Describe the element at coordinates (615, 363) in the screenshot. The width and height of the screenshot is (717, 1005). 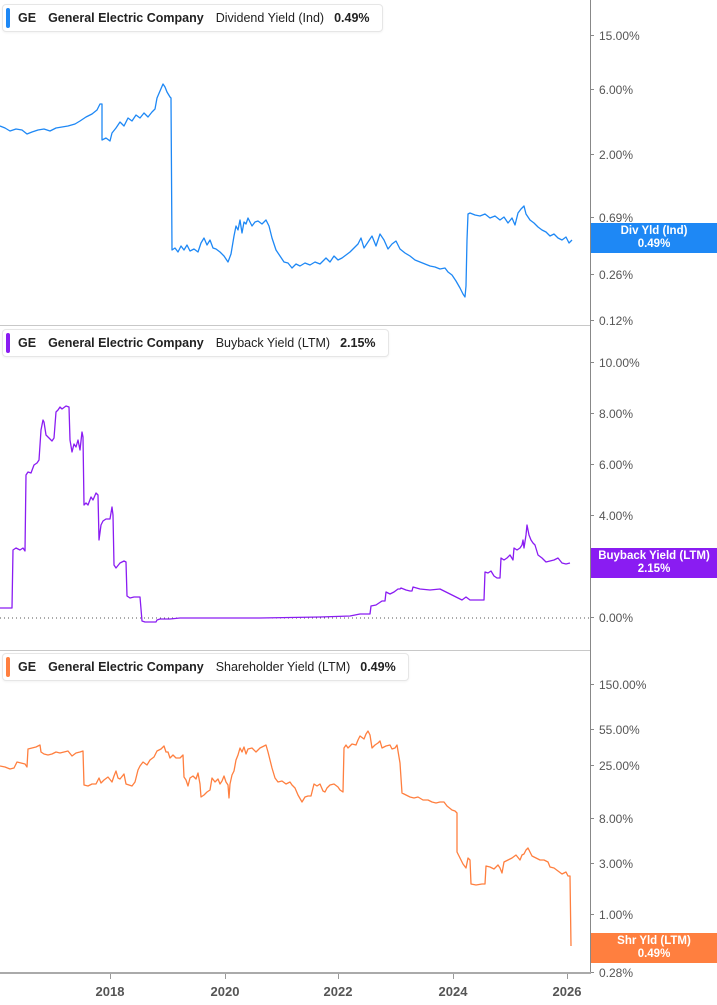
I see `y-tick-label: 10.00%` at that location.